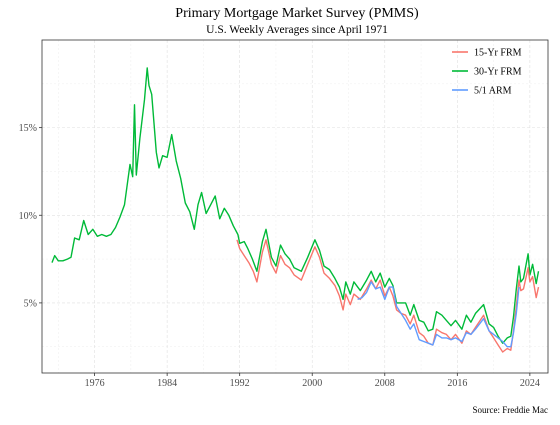  Describe the element at coordinates (95, 383) in the screenshot. I see `x-tick-label: 1976` at that location.